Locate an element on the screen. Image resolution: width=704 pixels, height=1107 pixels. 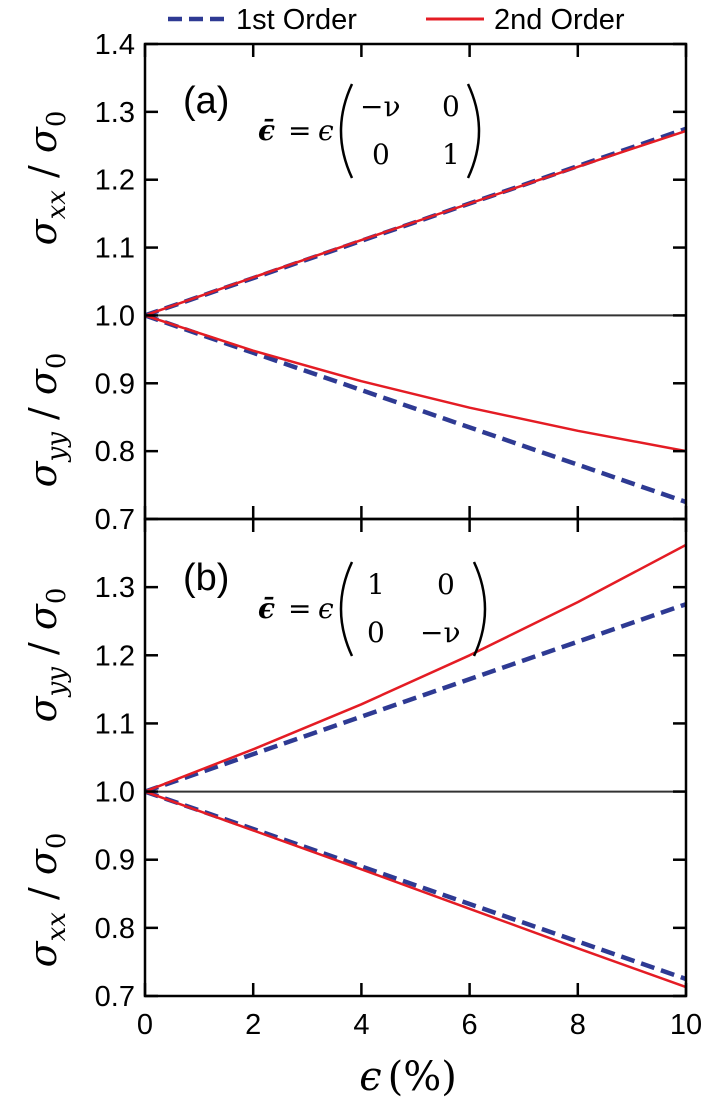
panel-b-equation-eq: = is located at coordinates (299, 608).